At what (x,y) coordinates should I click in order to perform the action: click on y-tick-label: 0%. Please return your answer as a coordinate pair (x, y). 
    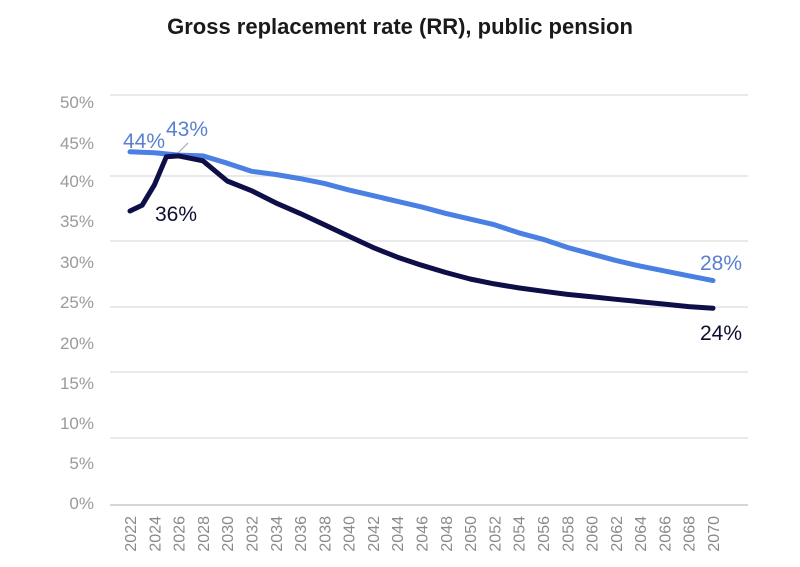
    Looking at the image, I should click on (81, 503).